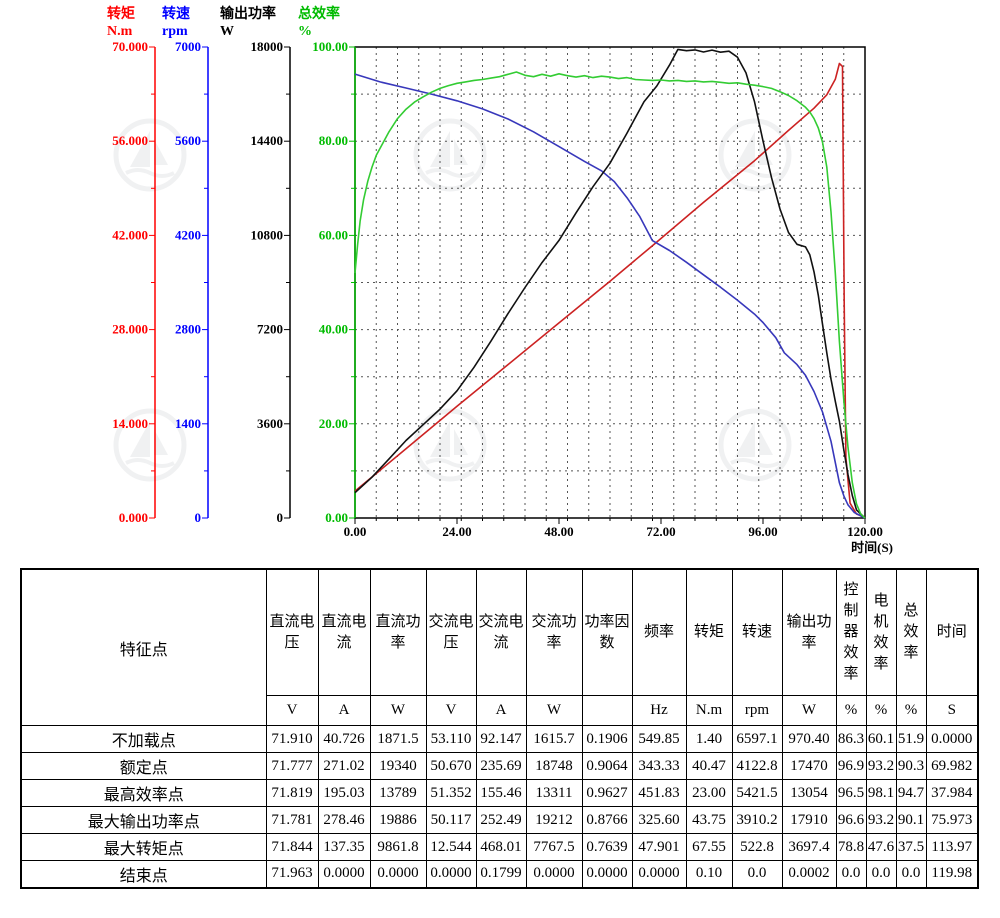 The width and height of the screenshot is (1000, 918). Describe the element at coordinates (292, 766) in the screenshot. I see `value-cell: 71.777` at that location.